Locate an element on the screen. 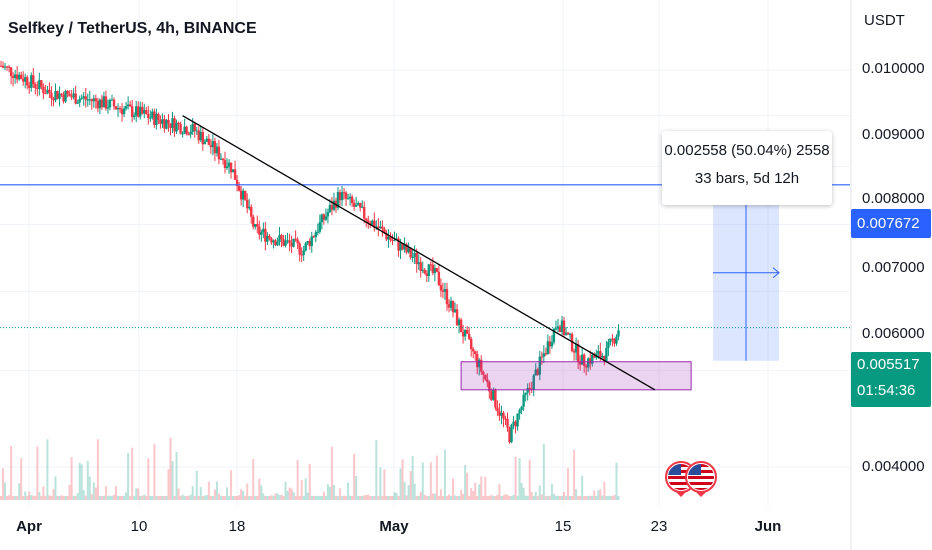 The height and width of the screenshot is (550, 932). x-tick-label: 23 is located at coordinates (659, 526).